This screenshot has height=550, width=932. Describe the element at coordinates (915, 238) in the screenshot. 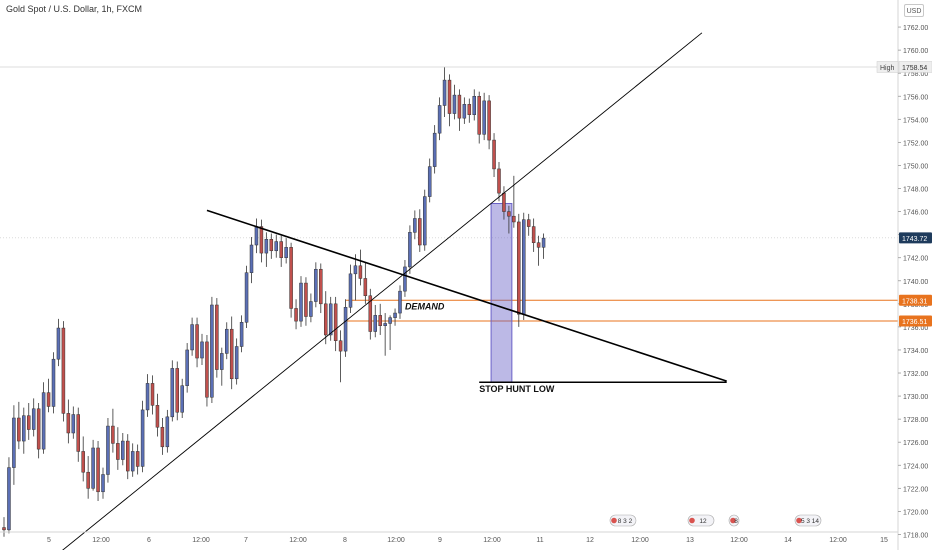

I see `last-price-tag: 1743.72` at that location.